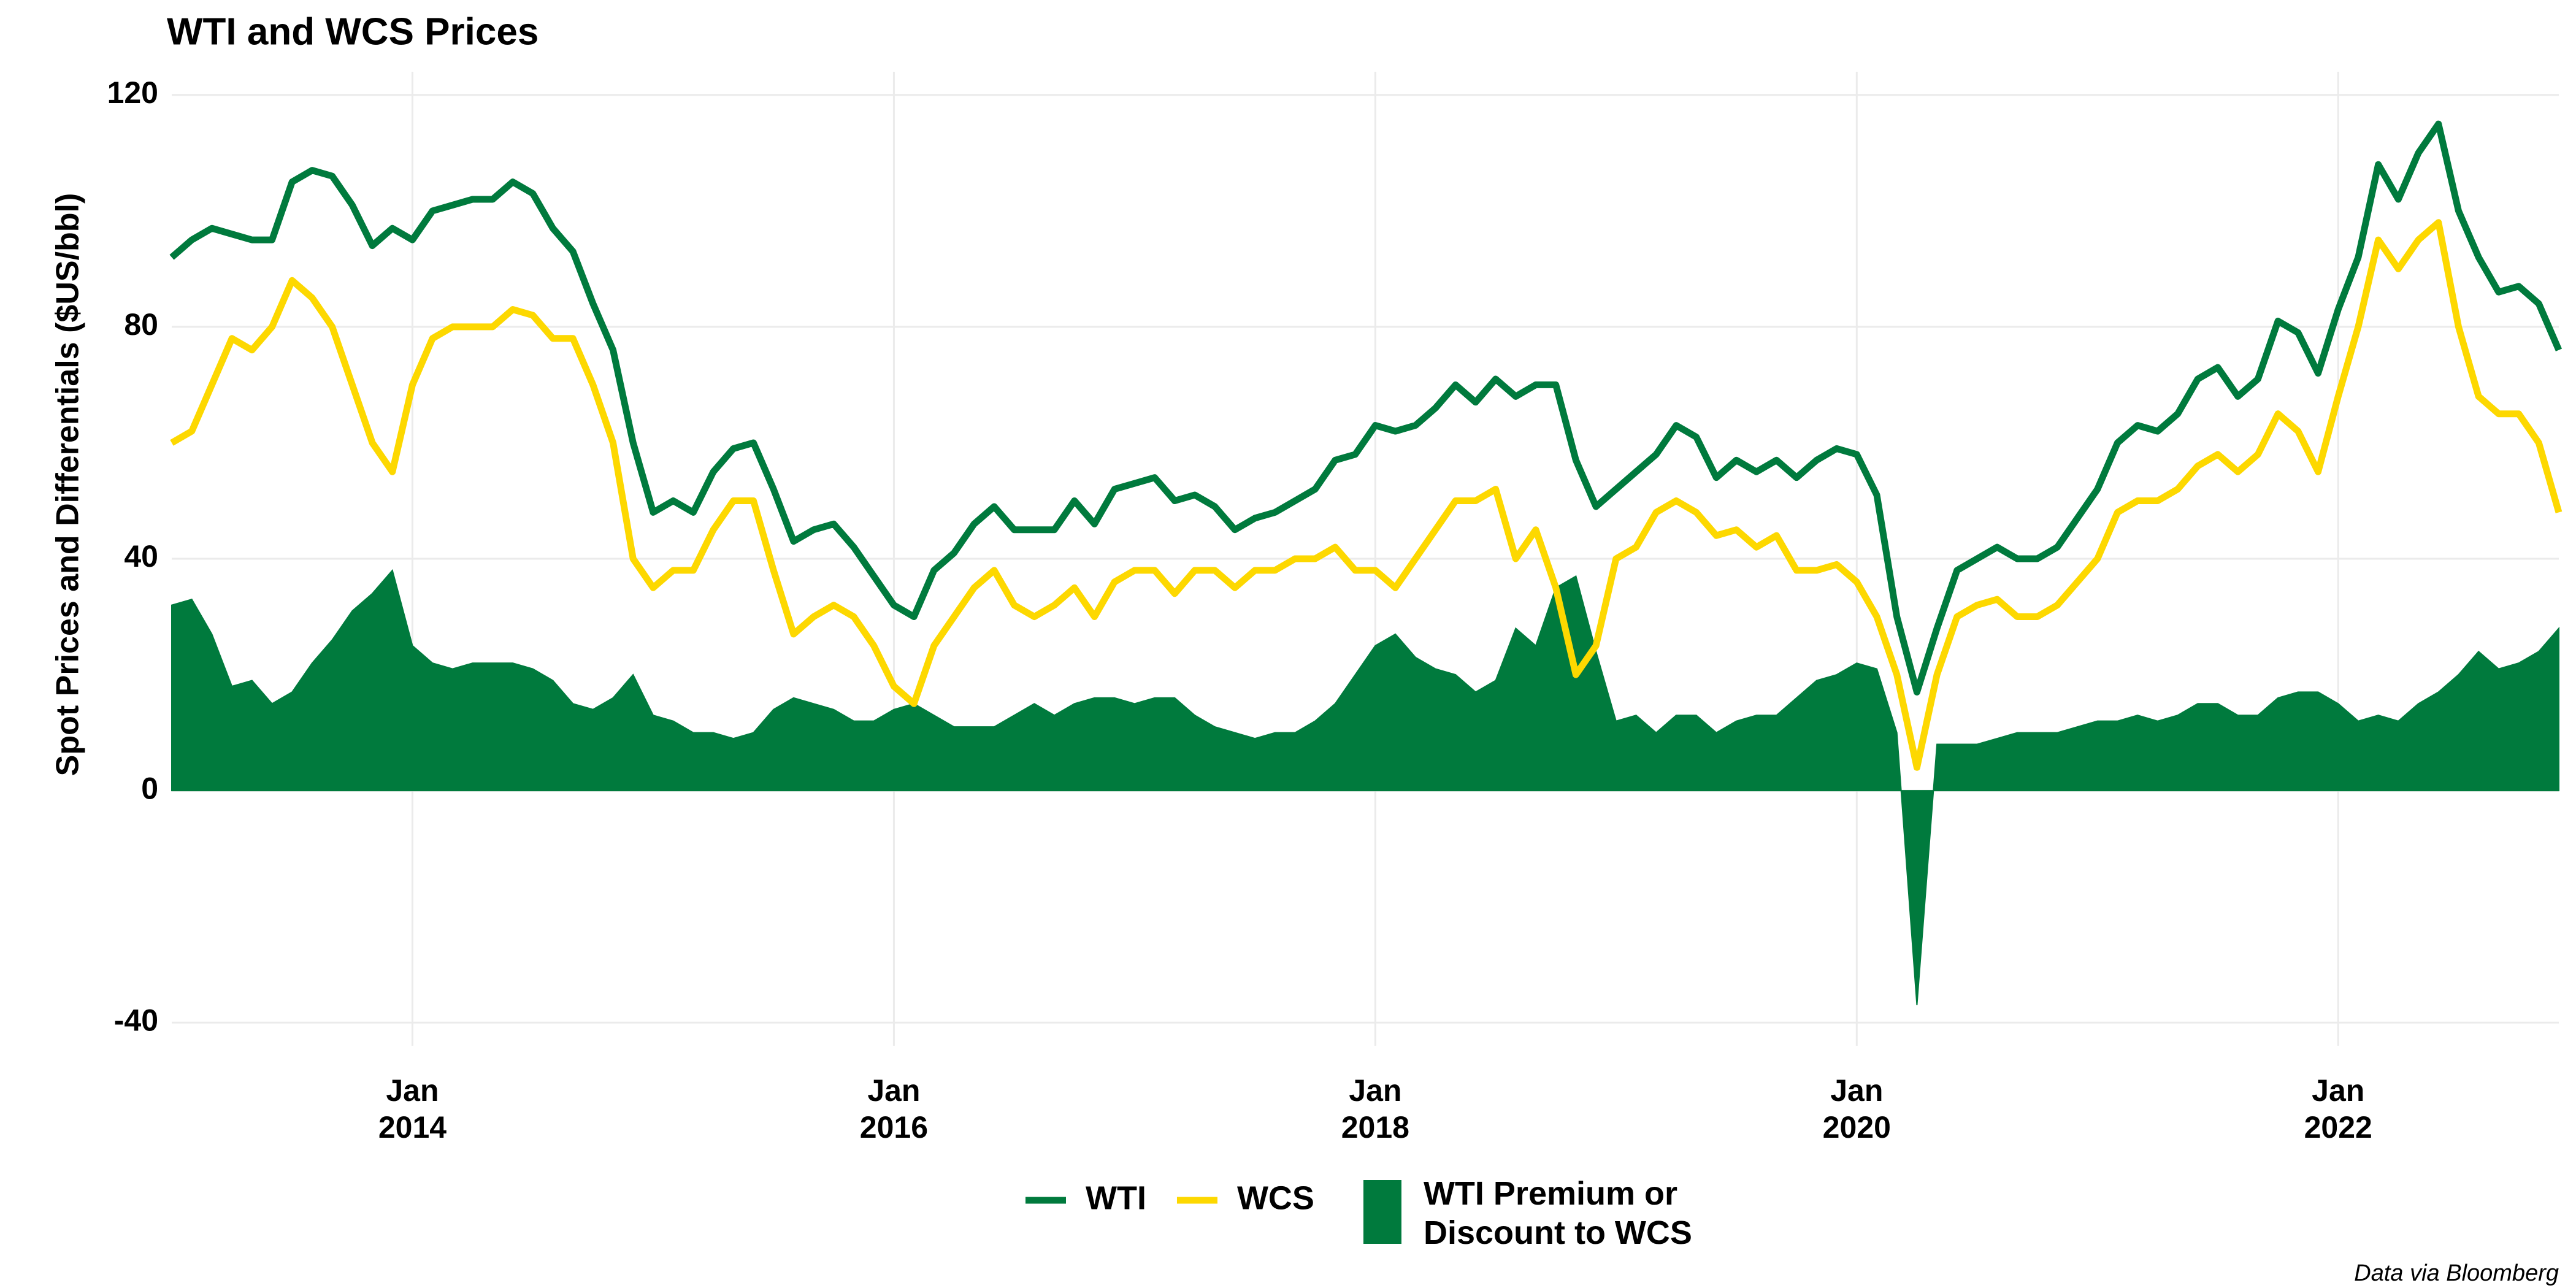 This screenshot has height=1288, width=2576. I want to click on chart-title: WTI and WCS Prices, so click(353, 31).